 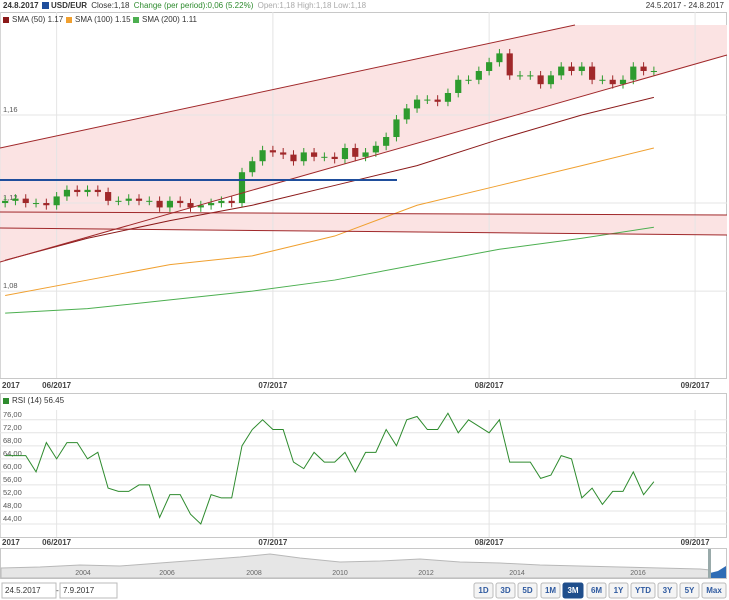 I want to click on range-button: Max, so click(x=714, y=590).